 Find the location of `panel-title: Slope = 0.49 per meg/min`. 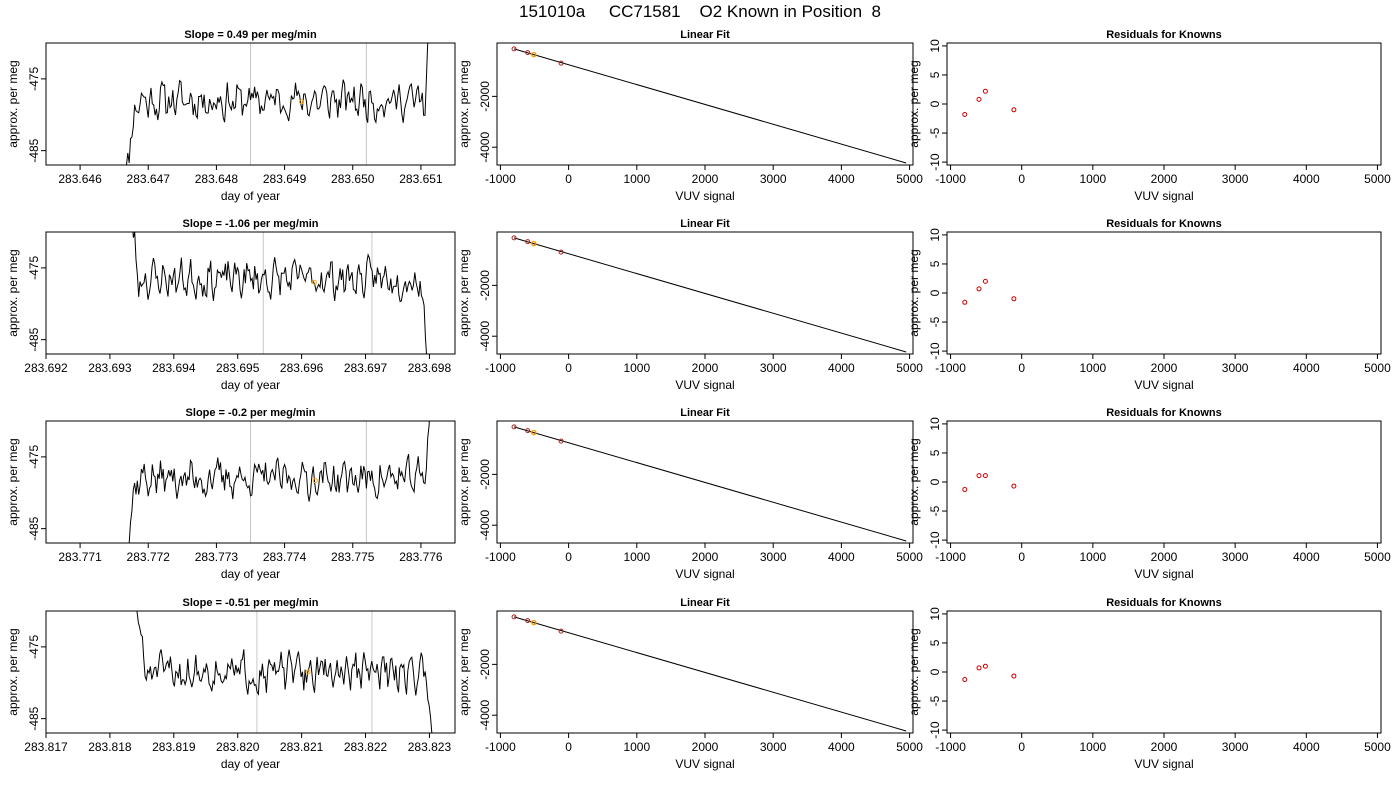

panel-title: Slope = 0.49 per meg/min is located at coordinates (250, 35).